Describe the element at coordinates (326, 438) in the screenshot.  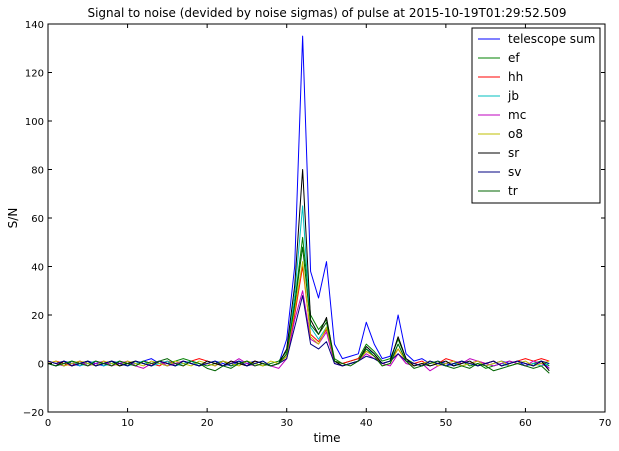
I see `x-axis-label: time` at that location.